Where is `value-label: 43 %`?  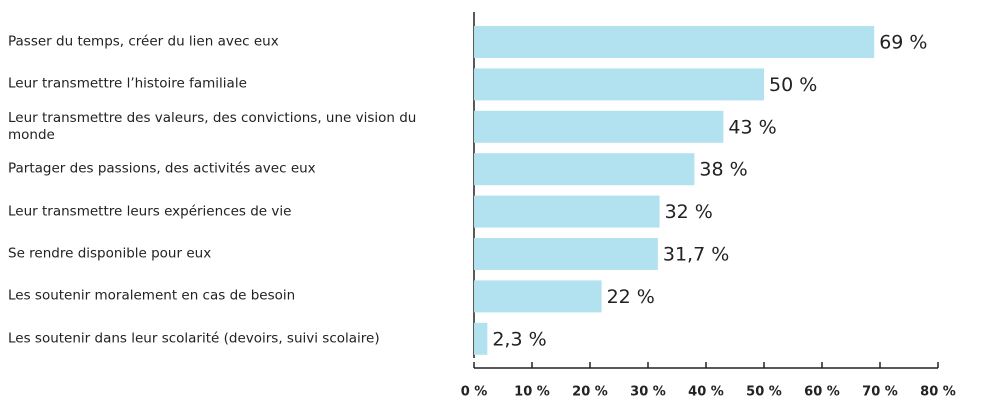 value-label: 43 % is located at coordinates (752, 127).